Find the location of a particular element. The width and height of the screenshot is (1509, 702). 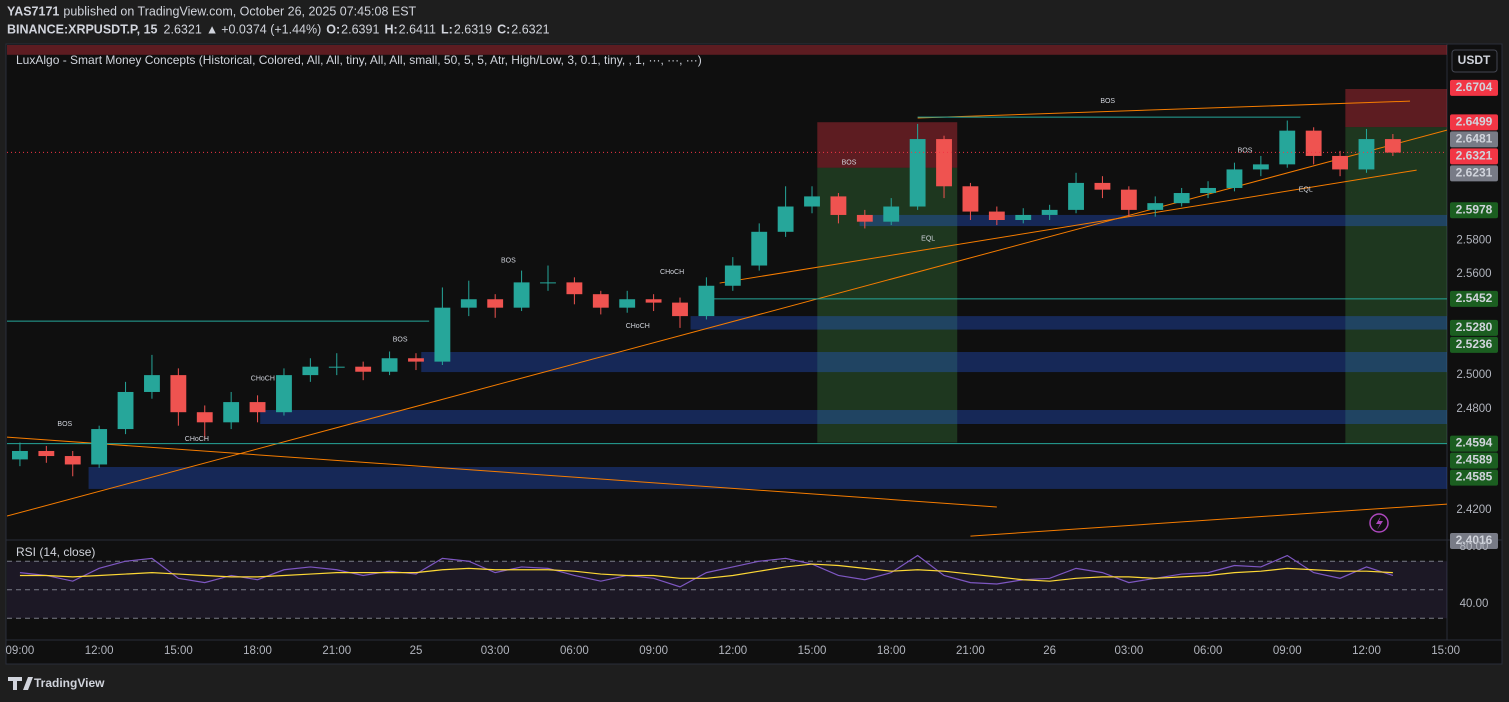

header-item: C: is located at coordinates (503, 29).